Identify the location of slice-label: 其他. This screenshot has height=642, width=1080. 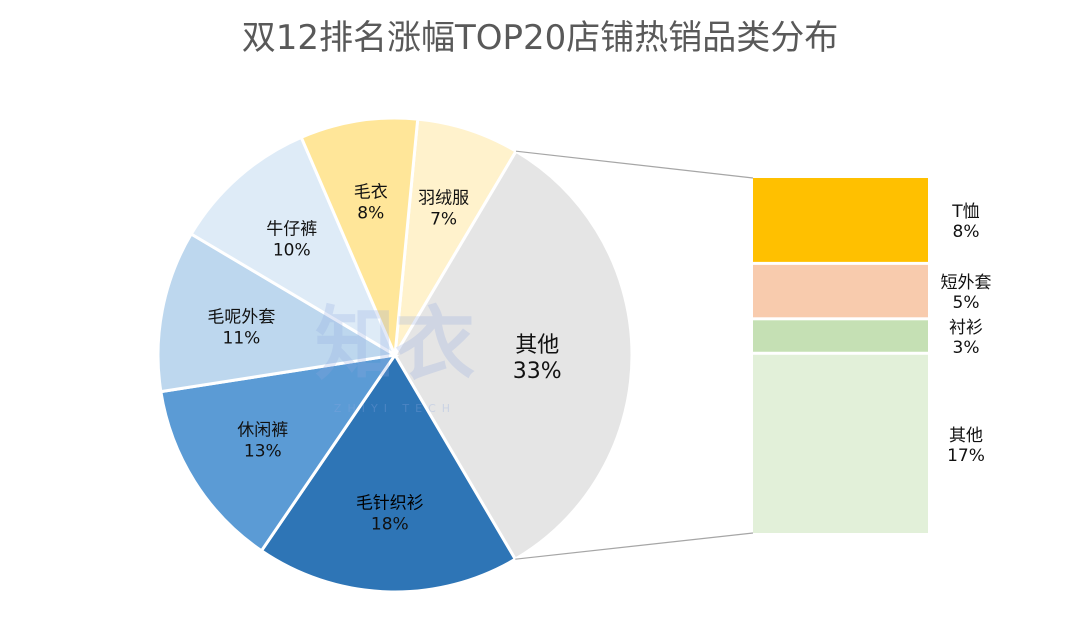
(537, 345).